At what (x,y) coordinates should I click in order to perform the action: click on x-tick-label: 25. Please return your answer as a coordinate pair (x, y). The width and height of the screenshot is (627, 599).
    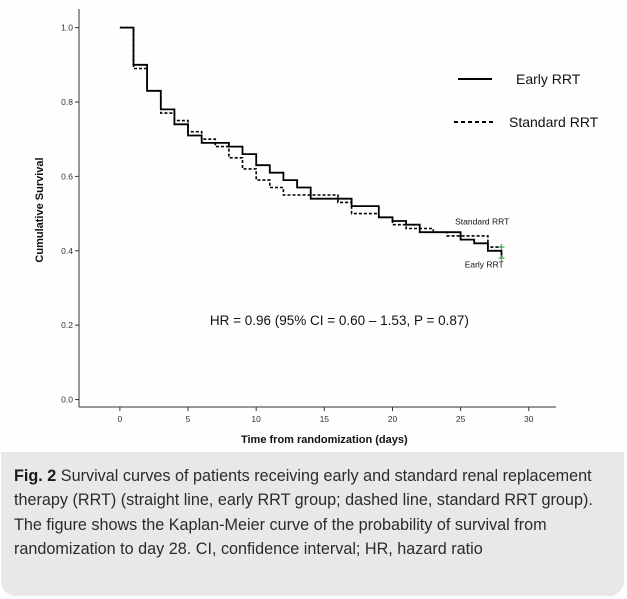
    Looking at the image, I should click on (461, 419).